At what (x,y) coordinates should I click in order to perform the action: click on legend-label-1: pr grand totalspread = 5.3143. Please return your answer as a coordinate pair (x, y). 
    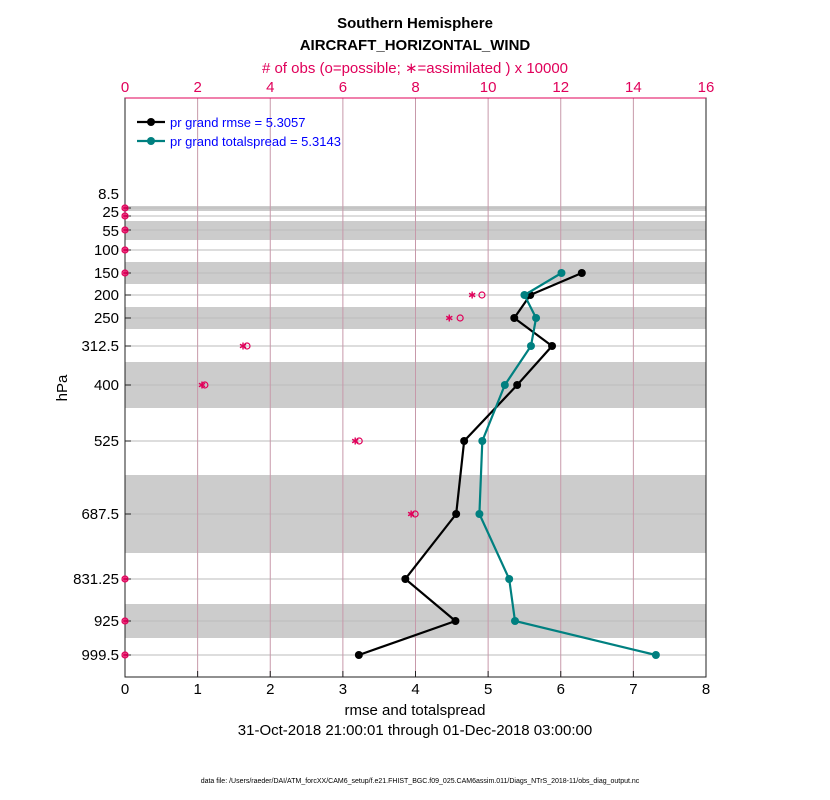
    Looking at the image, I should click on (255, 141).